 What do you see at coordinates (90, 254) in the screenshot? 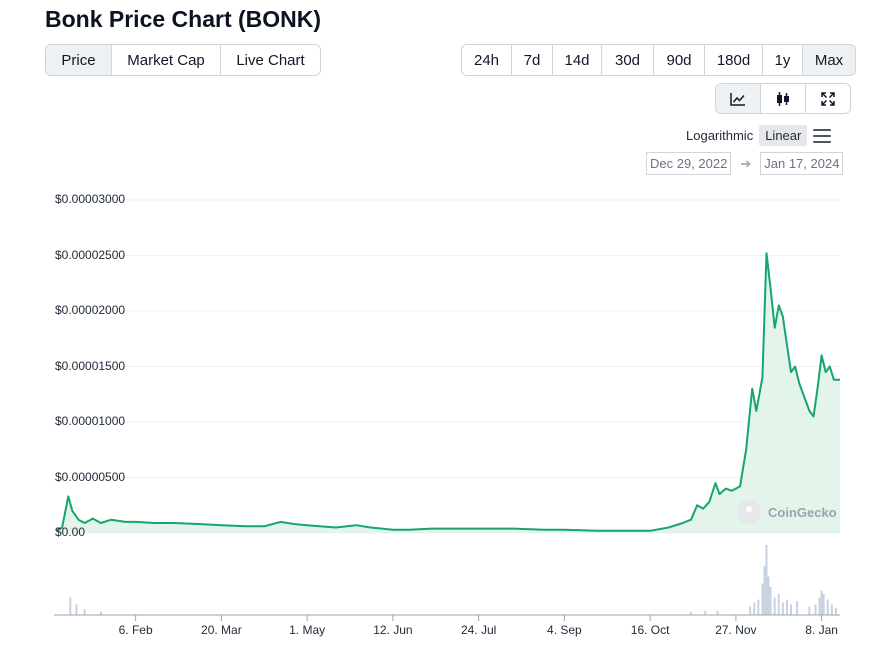
I see `y-tick-label: $0.00002500` at bounding box center [90, 254].